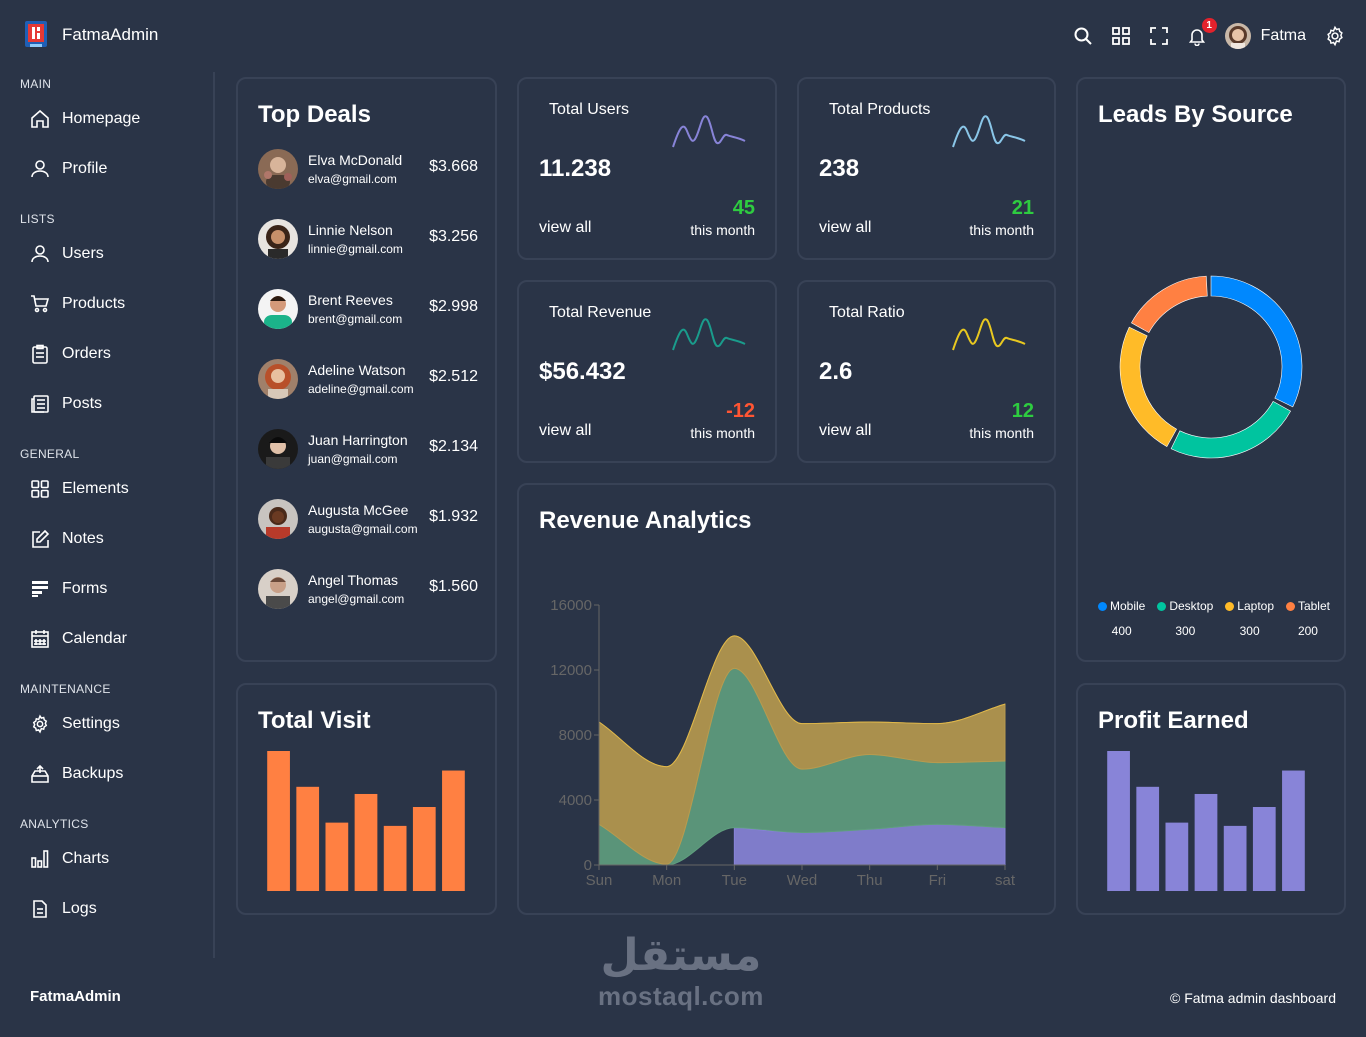 The width and height of the screenshot is (1366, 1037). What do you see at coordinates (1265, 36) in the screenshot?
I see `user-menu: Fatma` at bounding box center [1265, 36].